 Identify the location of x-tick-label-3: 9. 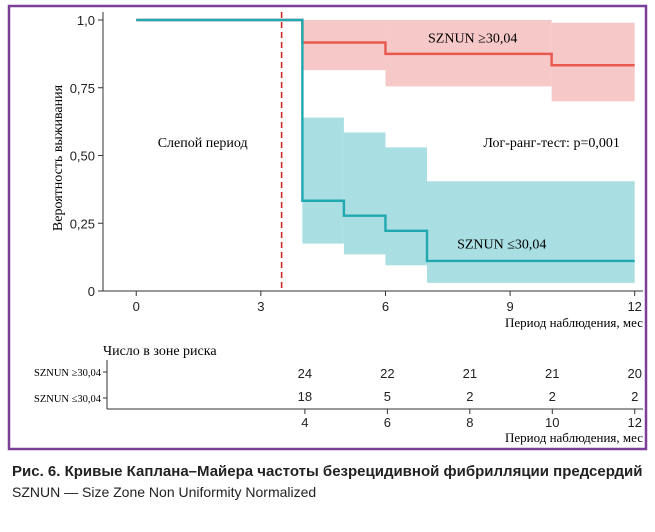
(509, 306).